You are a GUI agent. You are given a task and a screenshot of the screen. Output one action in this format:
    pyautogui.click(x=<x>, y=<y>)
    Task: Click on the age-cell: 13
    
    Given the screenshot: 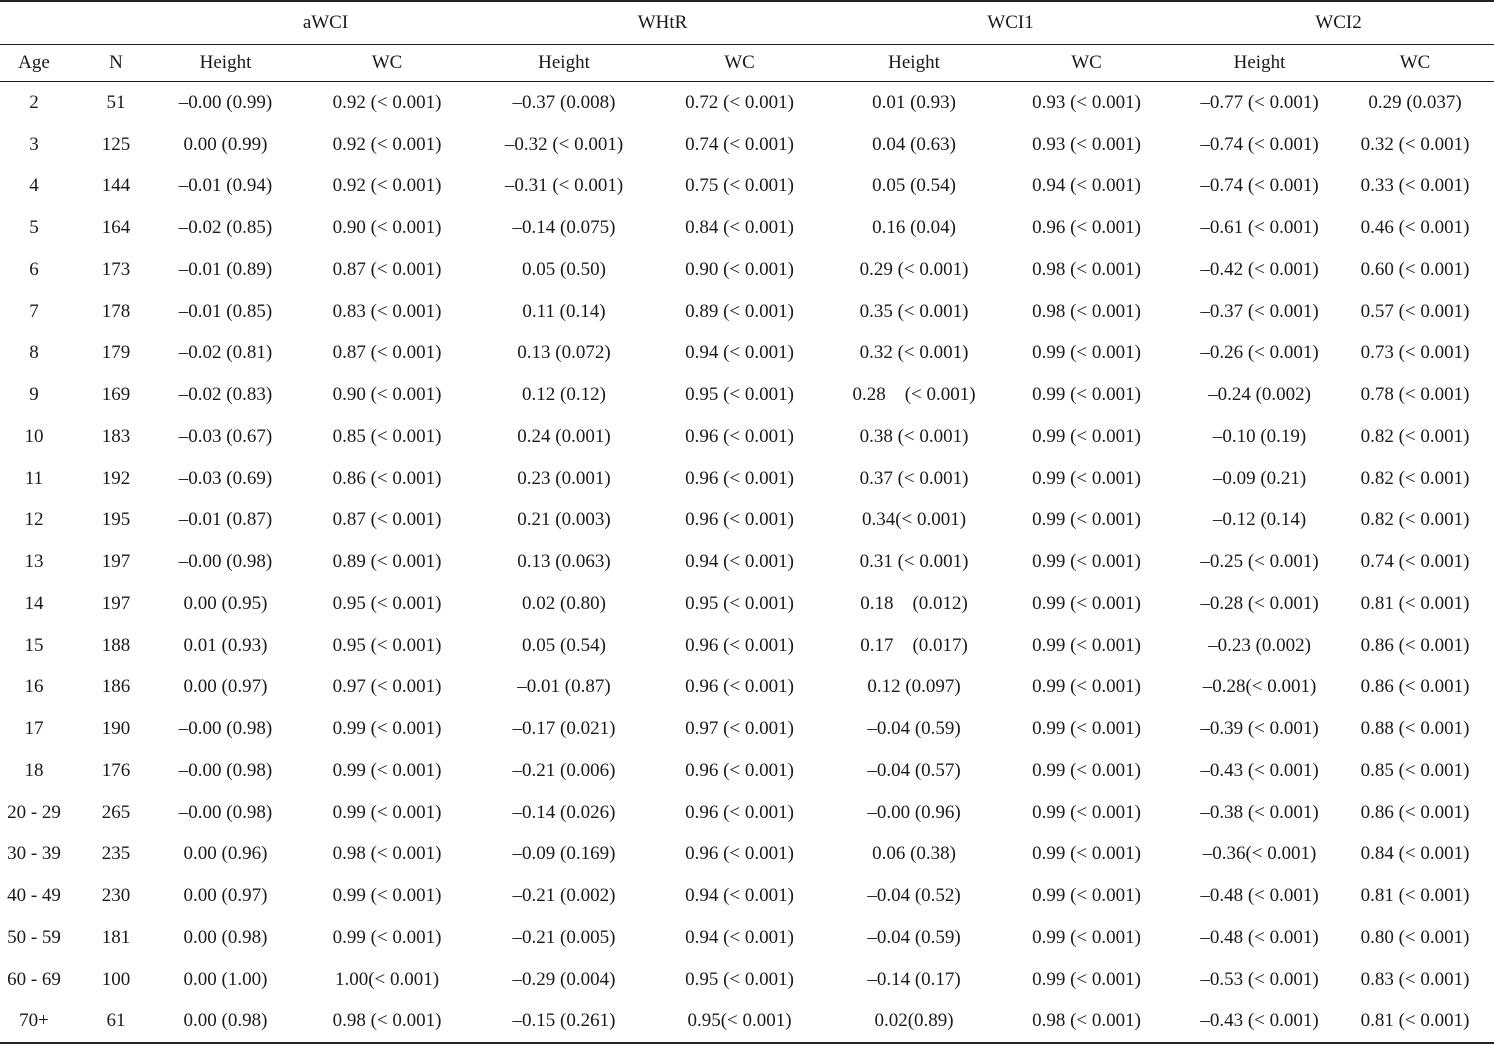 What is the action you would take?
    pyautogui.click(x=34, y=562)
    